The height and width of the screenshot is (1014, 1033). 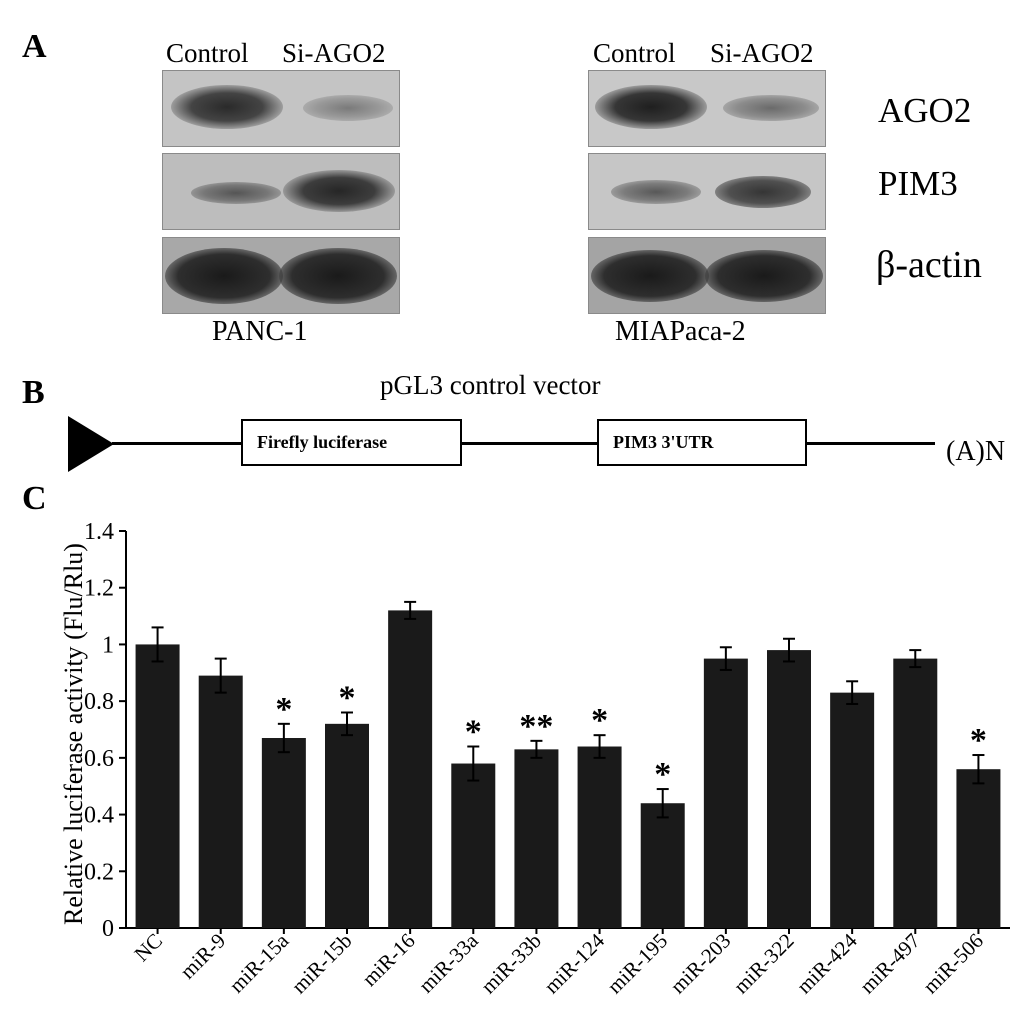 I want to click on category-label: miR-15a, so click(x=258, y=962).